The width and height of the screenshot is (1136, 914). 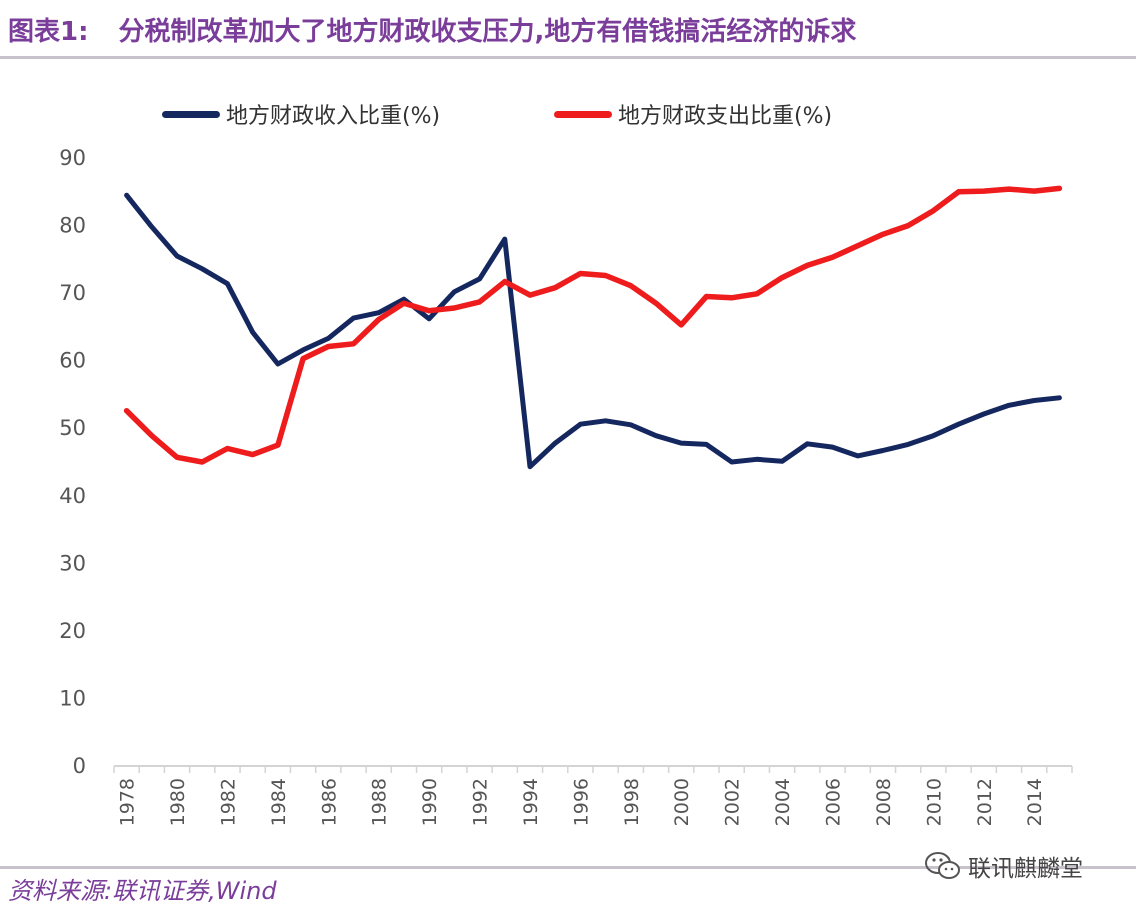 I want to click on x-tick-label: 2000, so click(x=682, y=802).